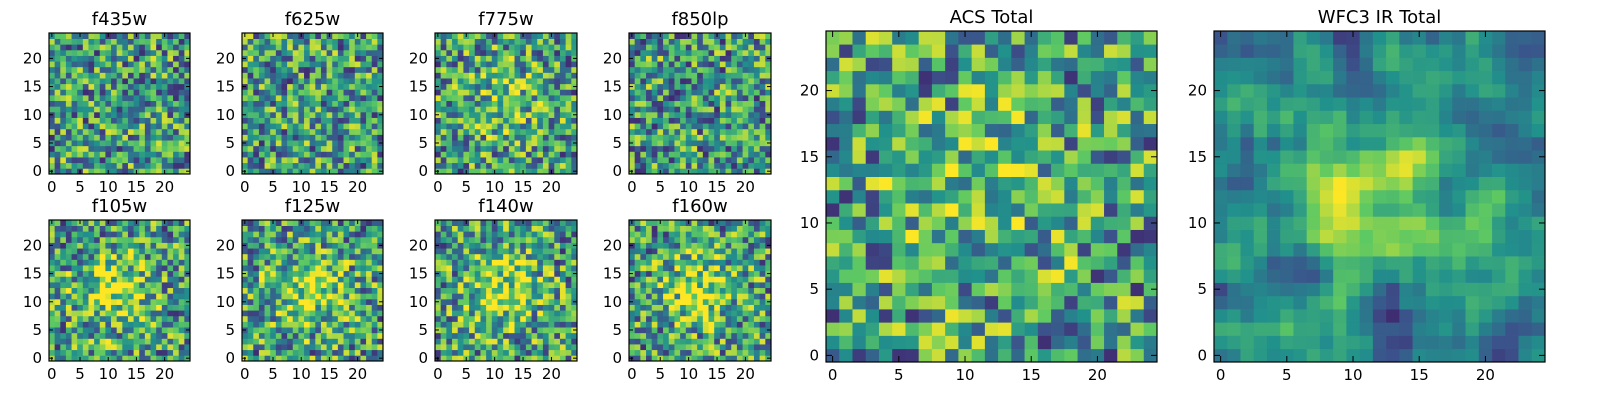 The height and width of the screenshot is (400, 1600). Describe the element at coordinates (225, 274) in the screenshot. I see `y-tick-label: 15` at that location.